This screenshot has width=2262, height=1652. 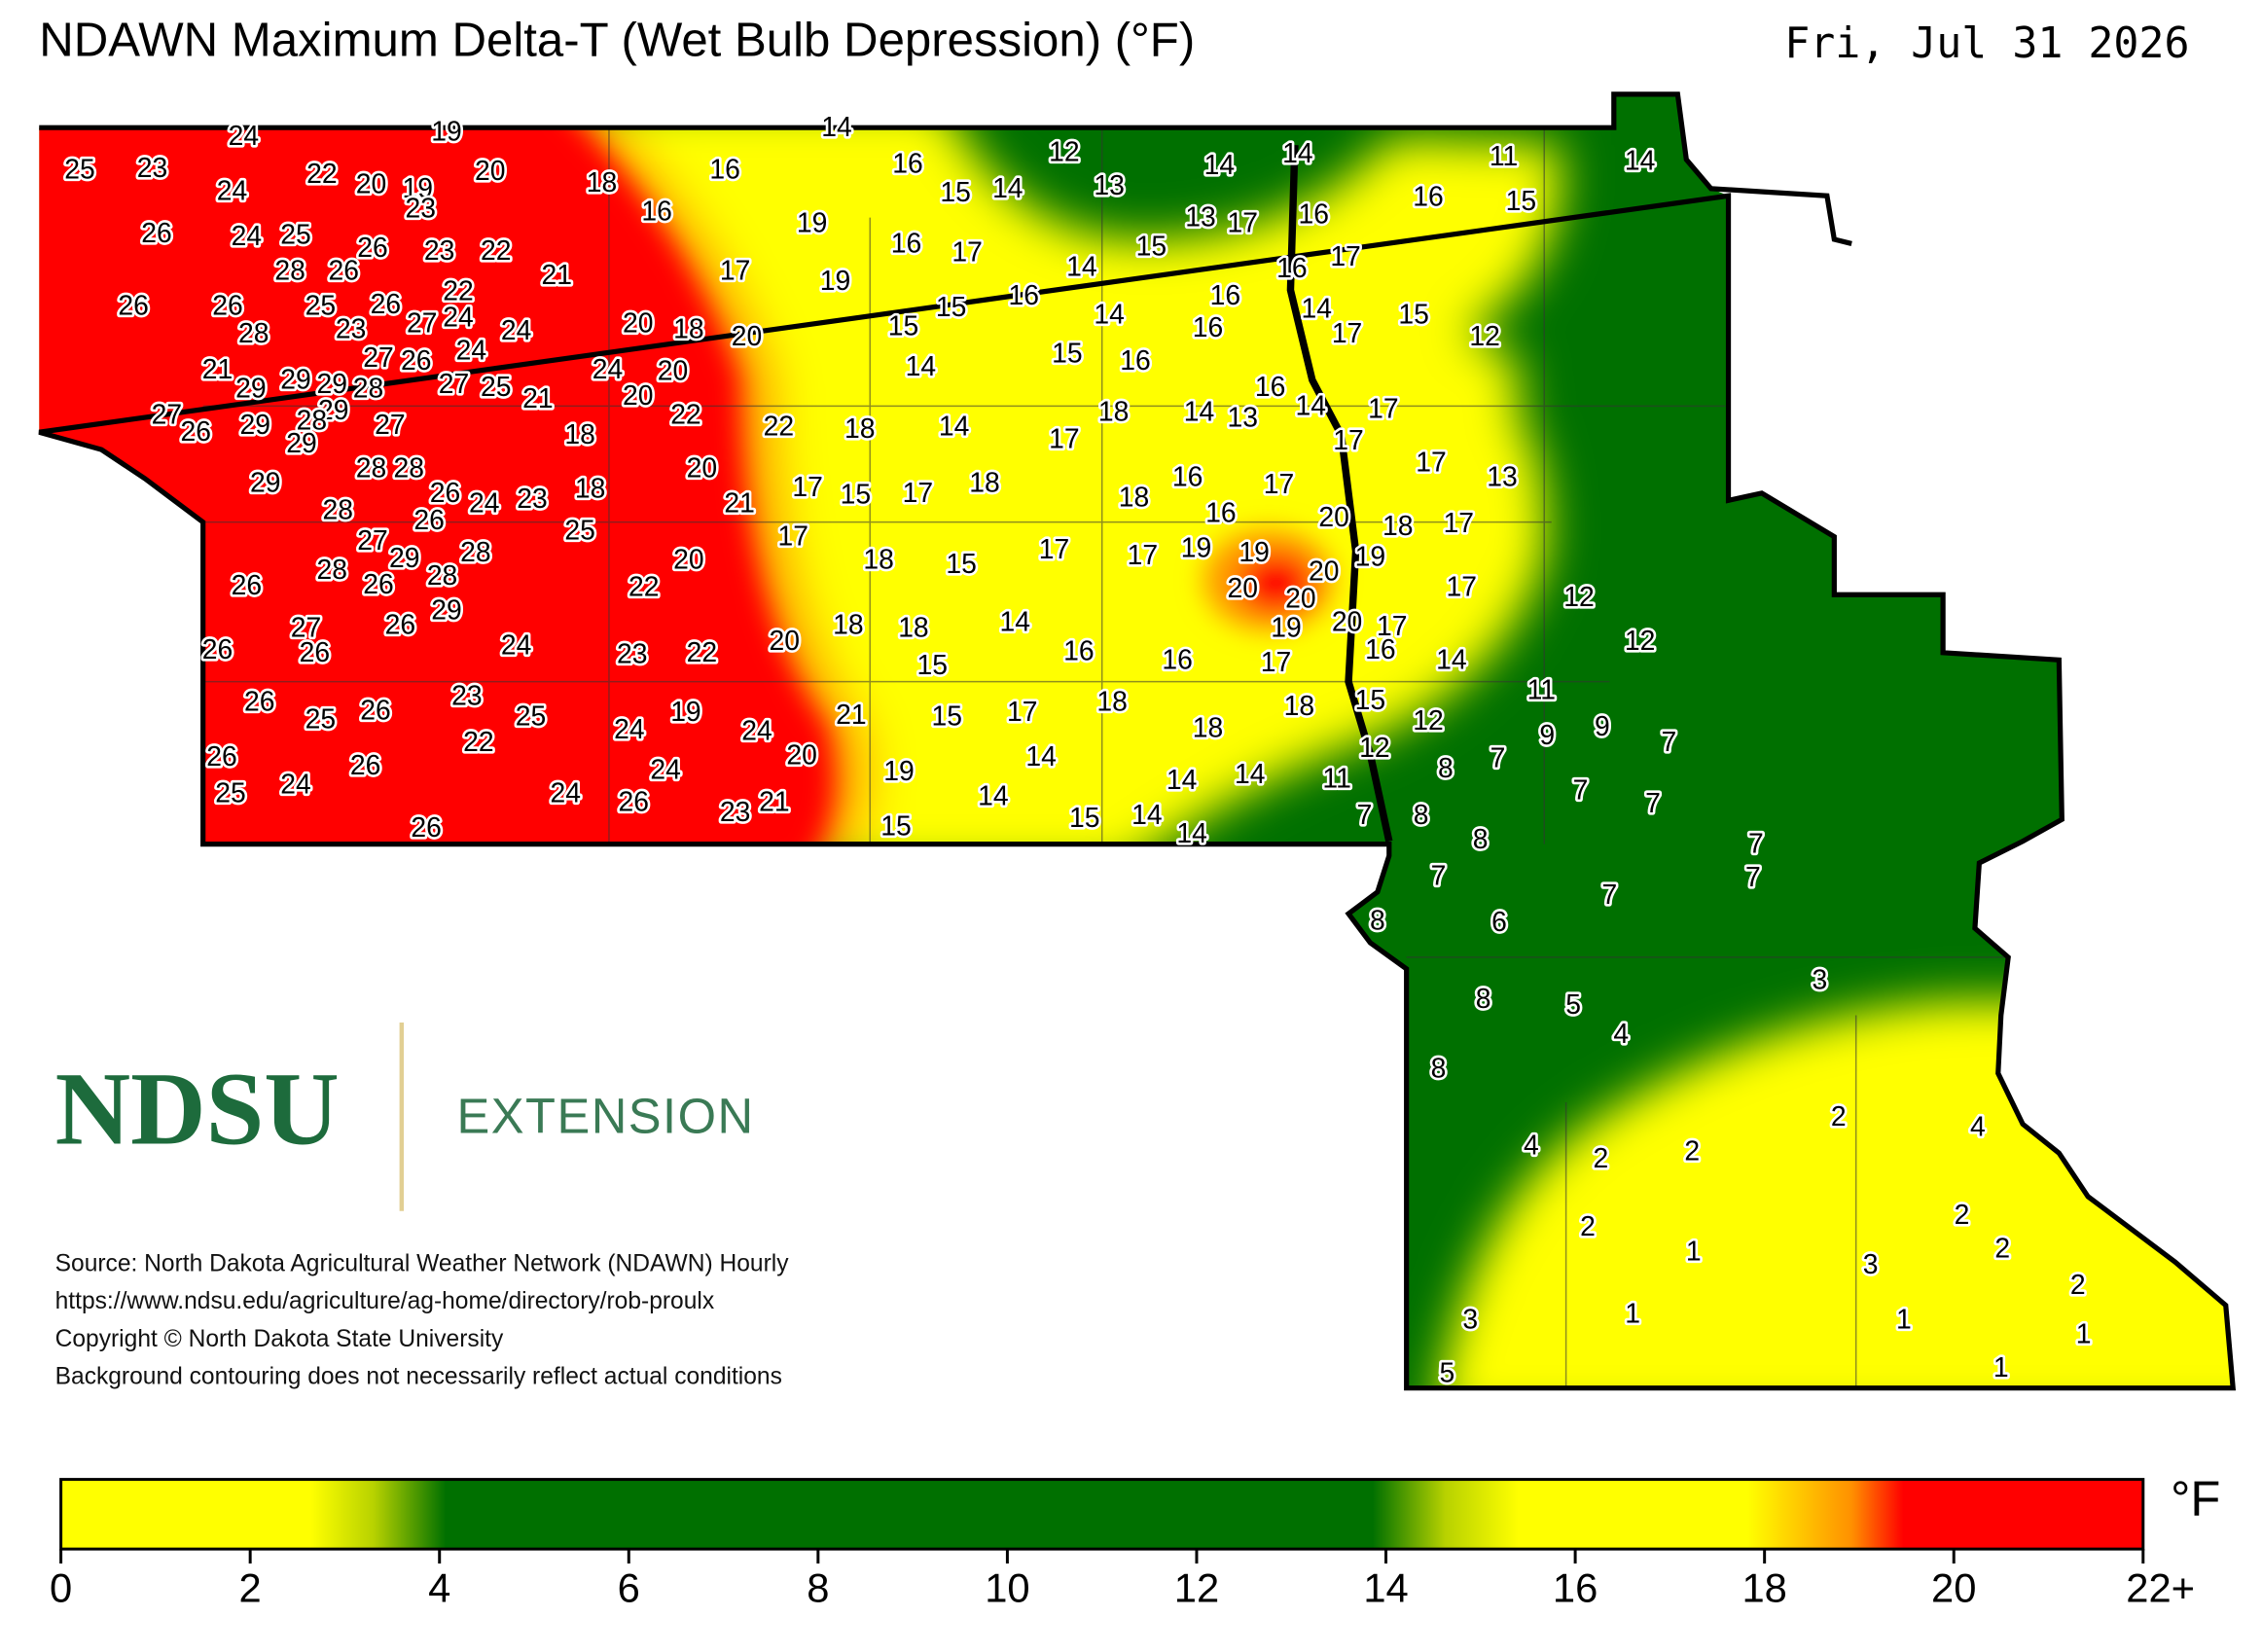 I want to click on station-value: 12, so click(x=1064, y=152).